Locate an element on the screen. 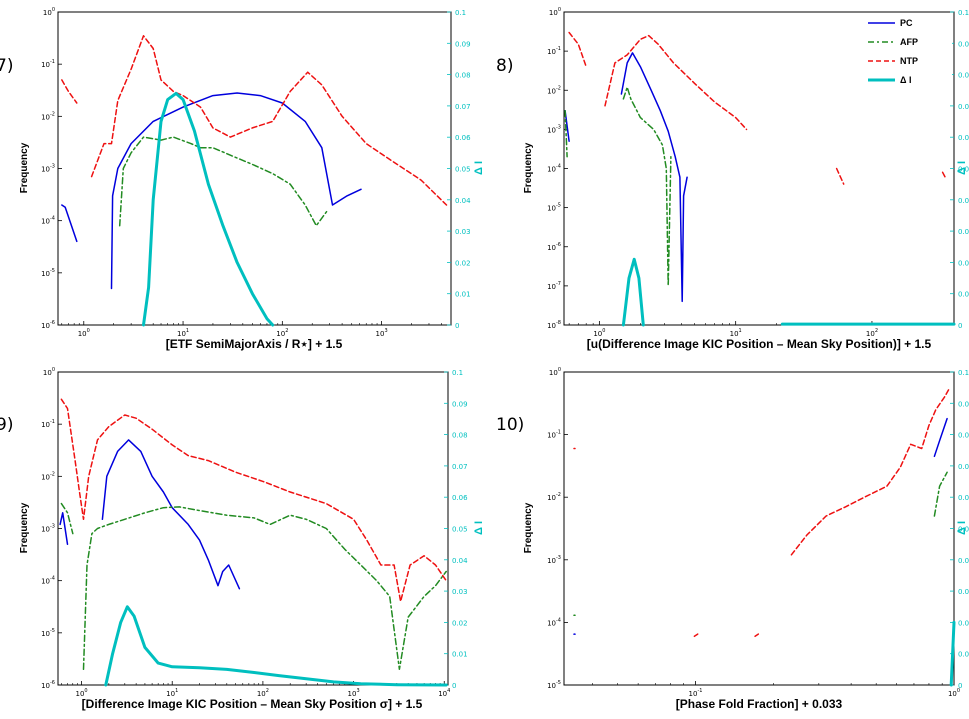 Image resolution: width=969 pixels, height=719 pixels. x-axis-label: [Phase Fold Fraction] + 0.033 is located at coordinates (759, 704).